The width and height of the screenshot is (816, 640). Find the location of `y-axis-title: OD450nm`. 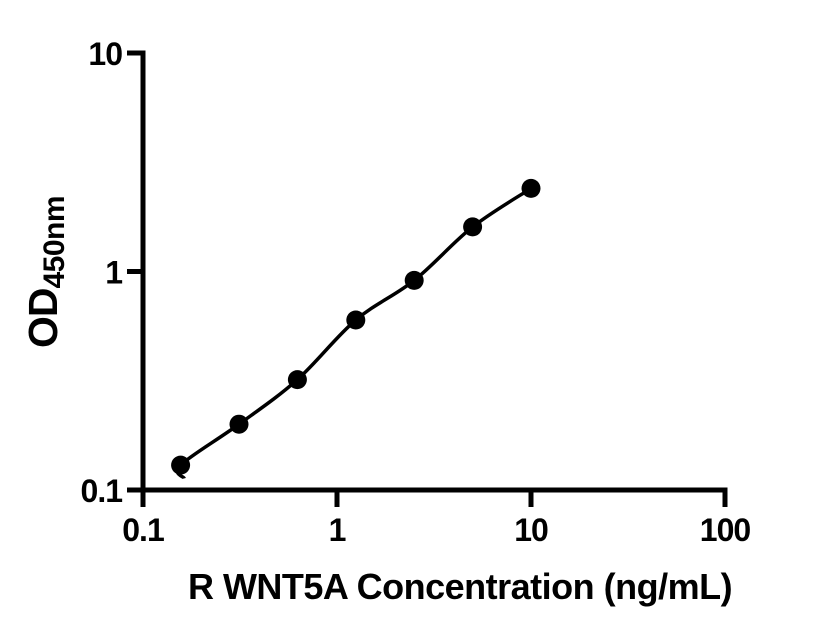

y-axis-title: OD450nm is located at coordinates (46, 272).